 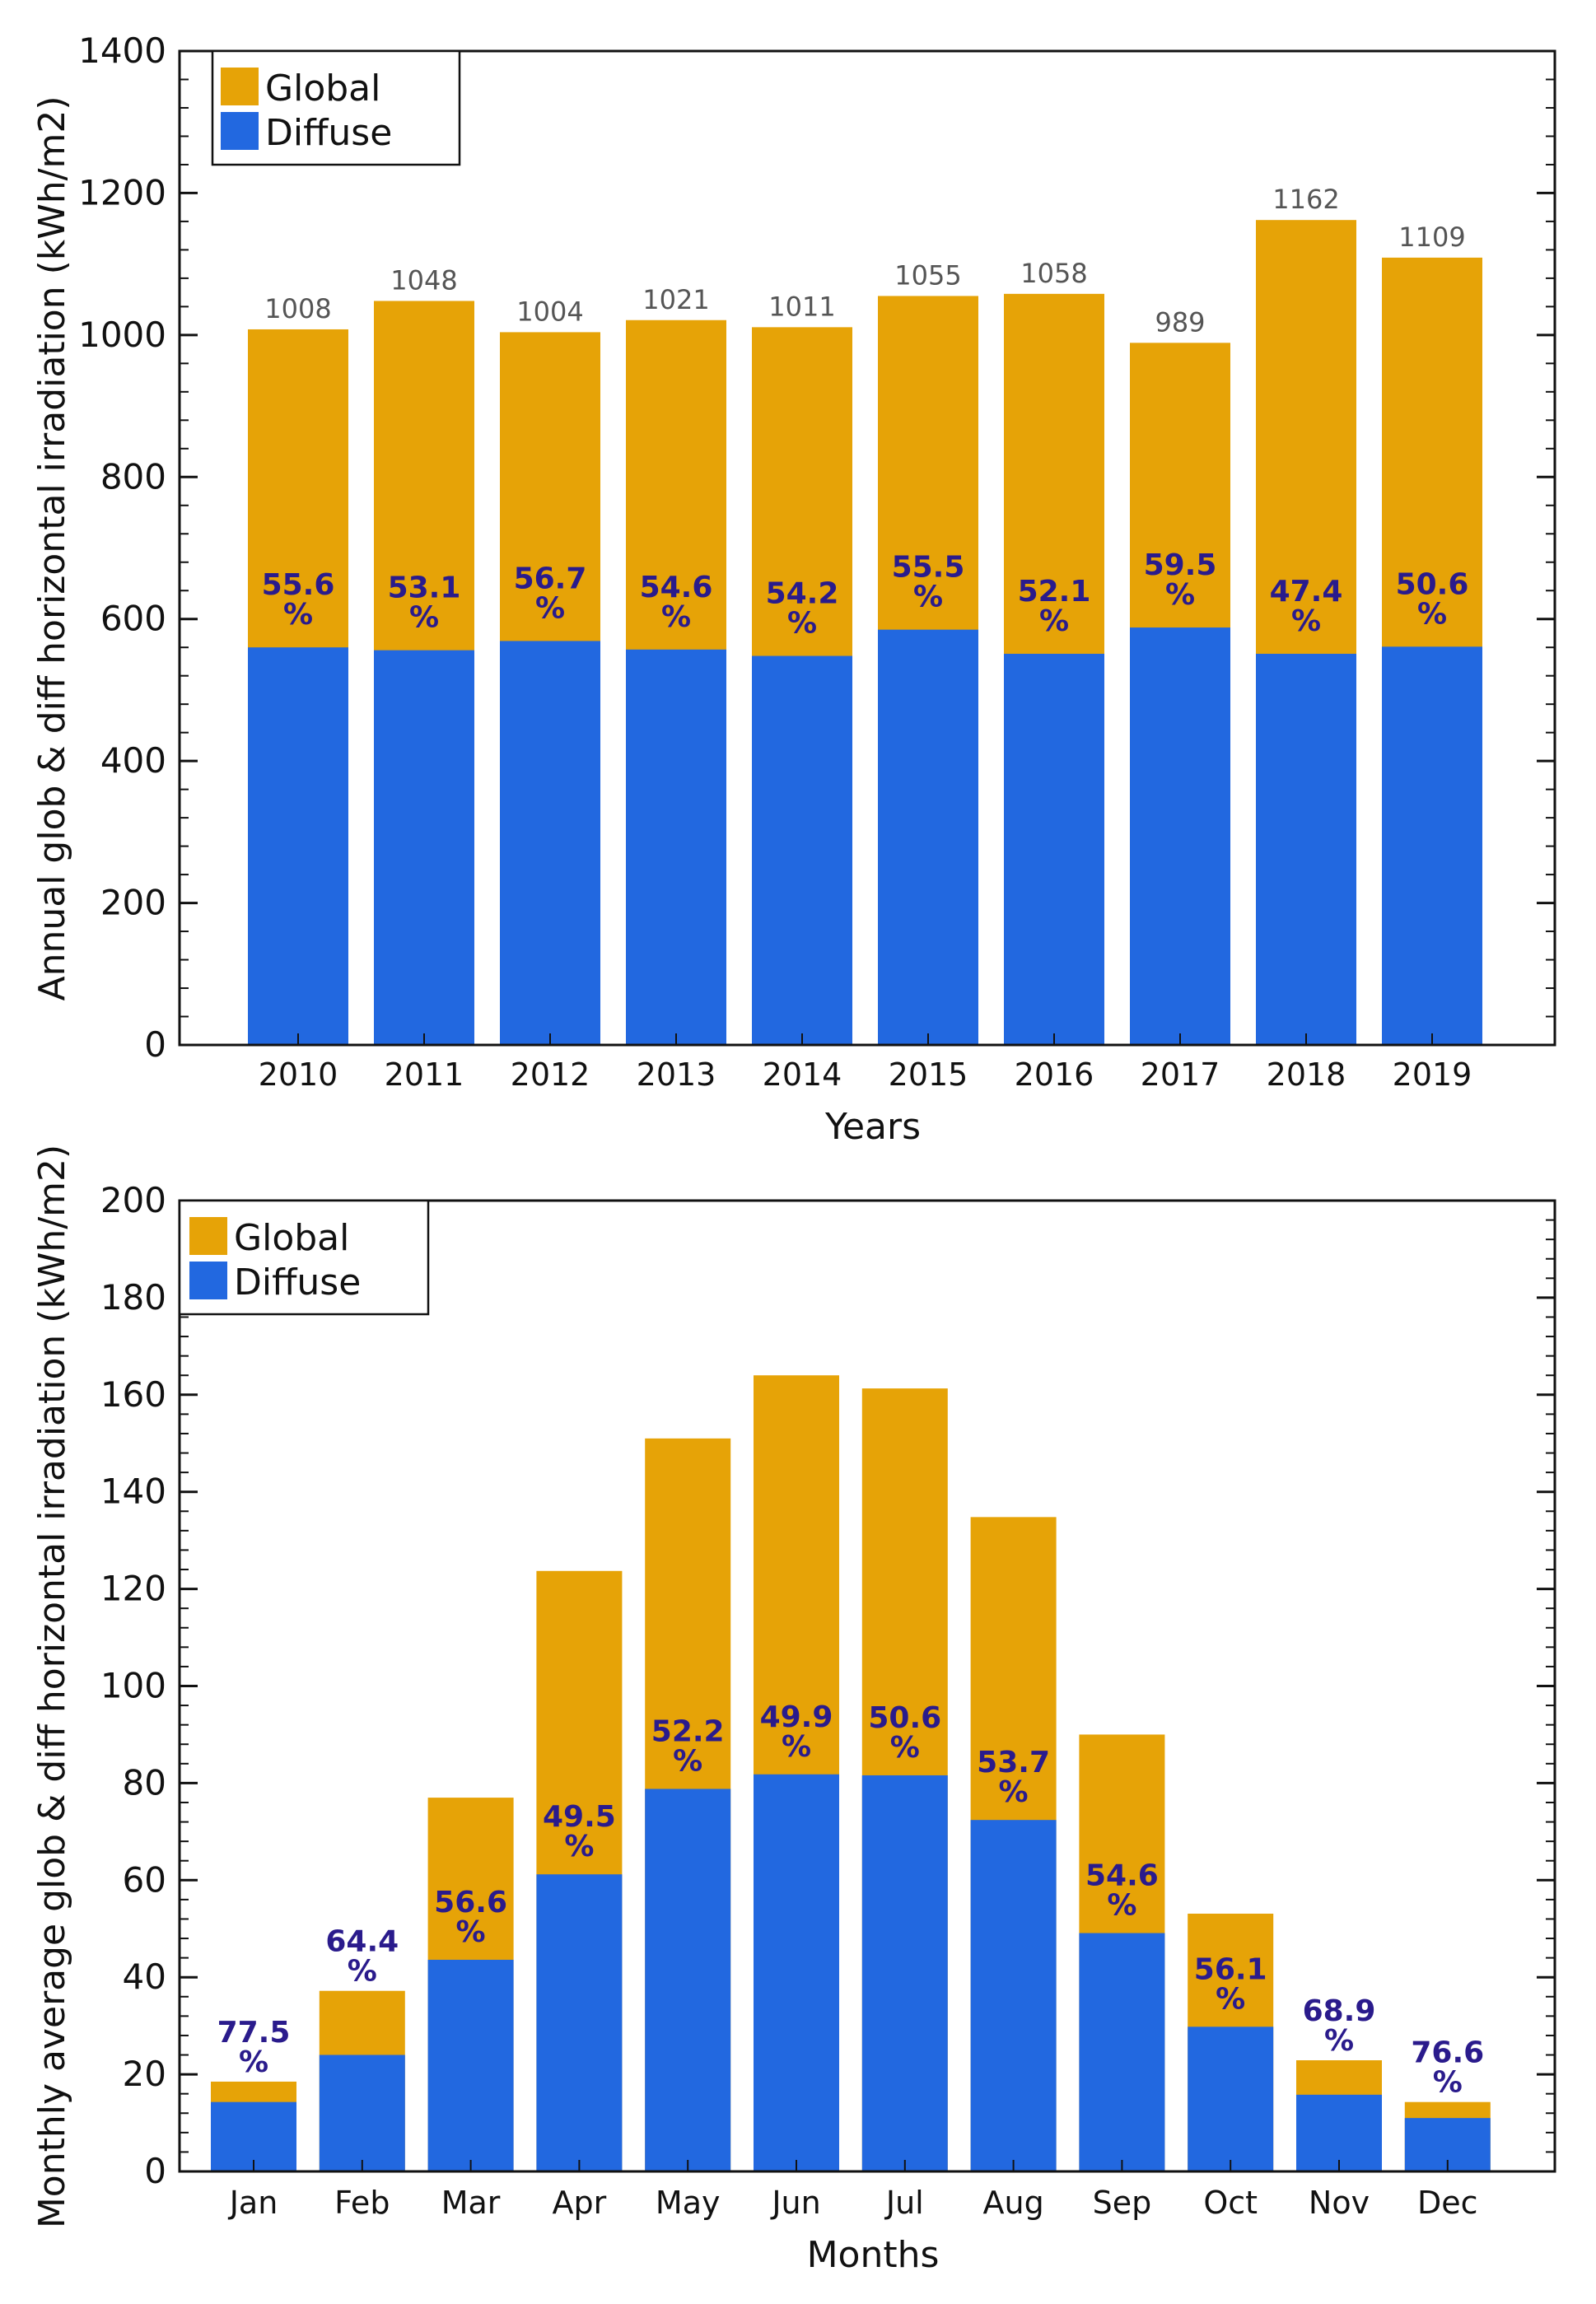 I want to click on bar-diffuse-nov, so click(x=1339, y=2132).